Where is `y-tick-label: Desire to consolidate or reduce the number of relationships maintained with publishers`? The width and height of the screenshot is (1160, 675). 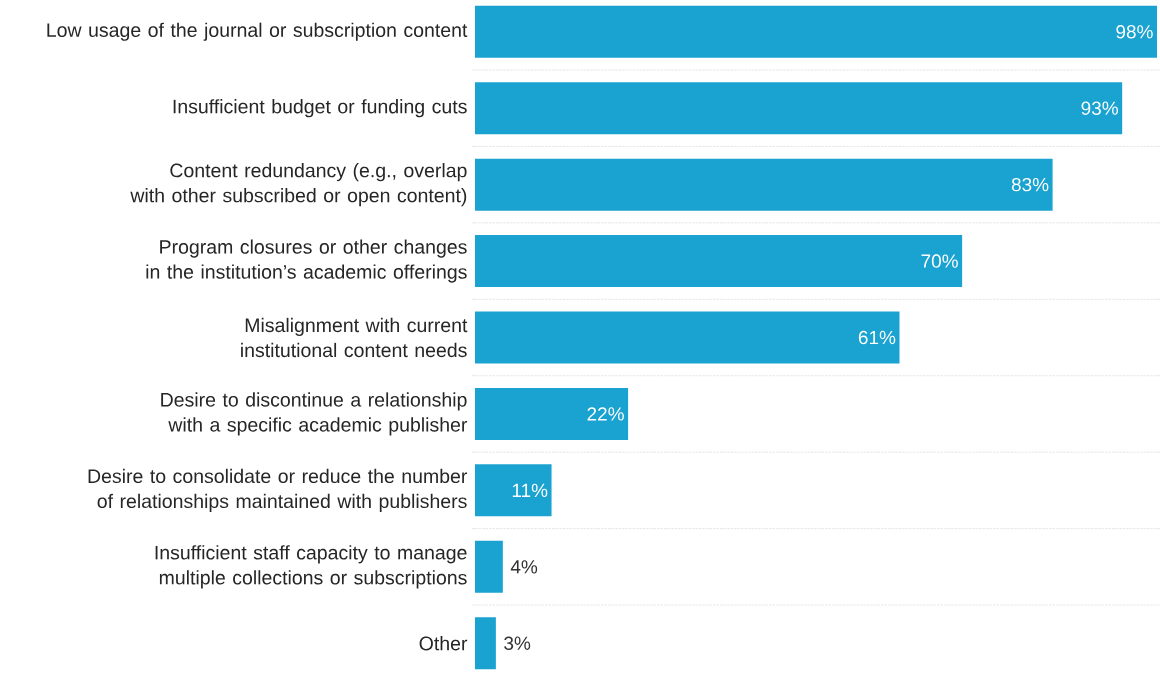 y-tick-label: Desire to consolidate or reduce the number of relationships maintained with publishers is located at coordinates (278, 490).